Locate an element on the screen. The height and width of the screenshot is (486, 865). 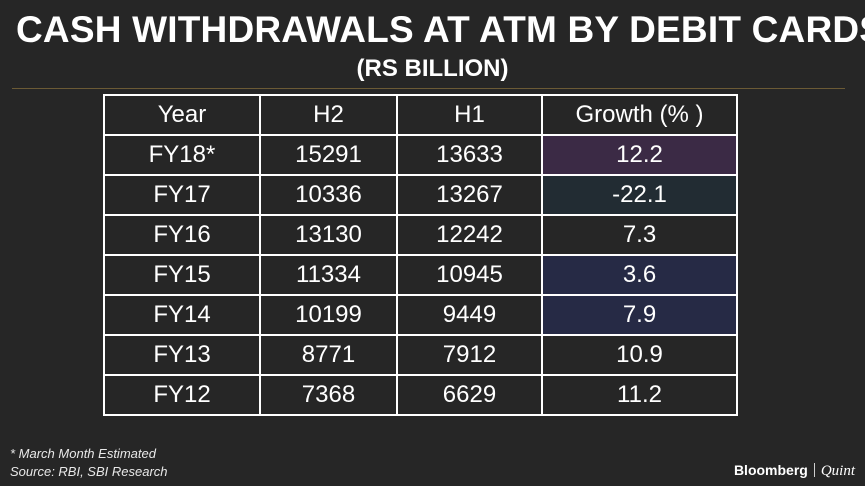
cell-h2: 13130 is located at coordinates (328, 235).